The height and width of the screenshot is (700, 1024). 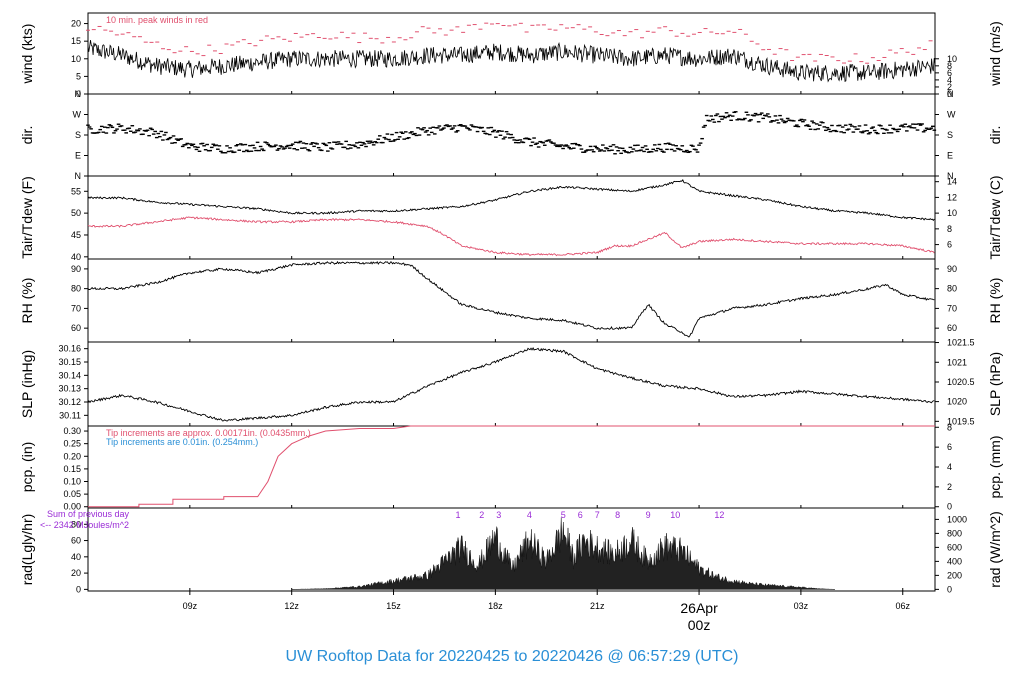 What do you see at coordinates (27, 301) in the screenshot?
I see `y-axis-label-left: RH (%)` at bounding box center [27, 301].